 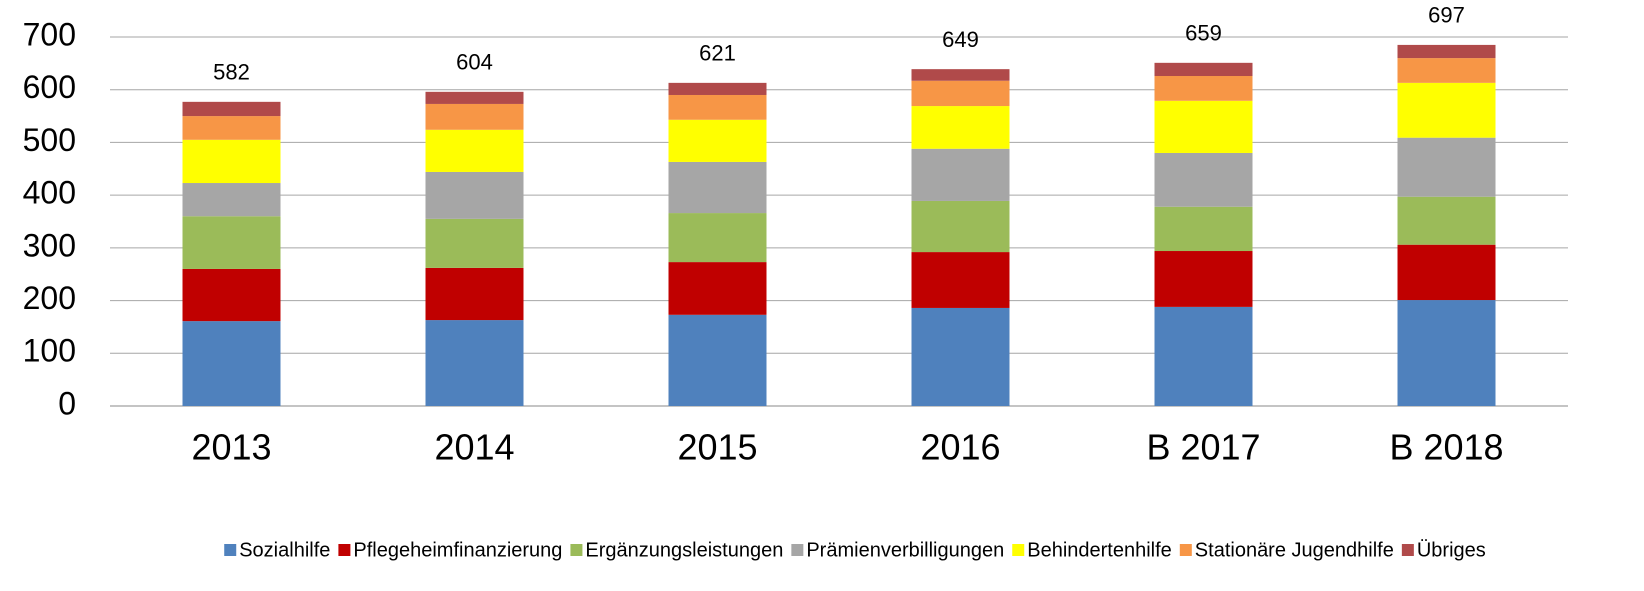 I want to click on total-label: 604, so click(x=474, y=62).